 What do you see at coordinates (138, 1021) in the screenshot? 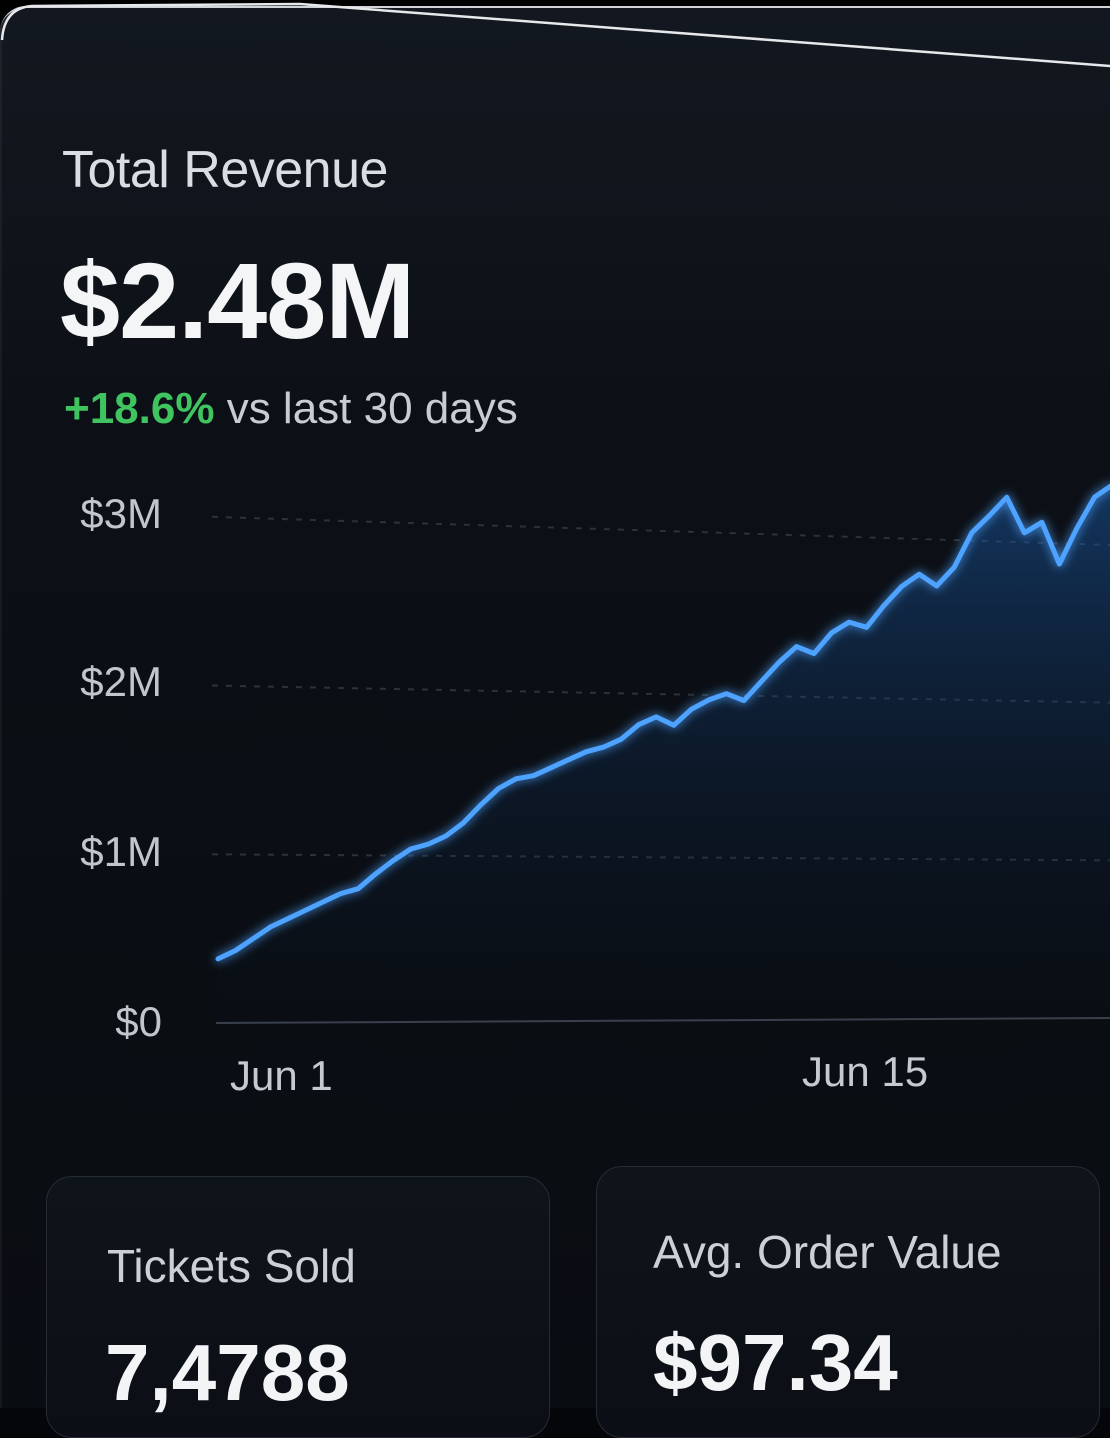
I see `y-tick-label: $0` at bounding box center [138, 1021].